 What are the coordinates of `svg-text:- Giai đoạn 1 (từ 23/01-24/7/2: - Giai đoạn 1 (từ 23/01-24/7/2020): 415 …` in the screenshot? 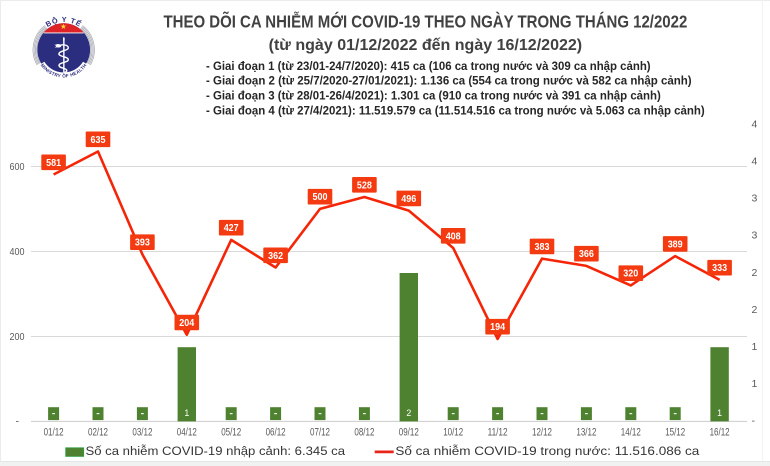 It's located at (428, 66).